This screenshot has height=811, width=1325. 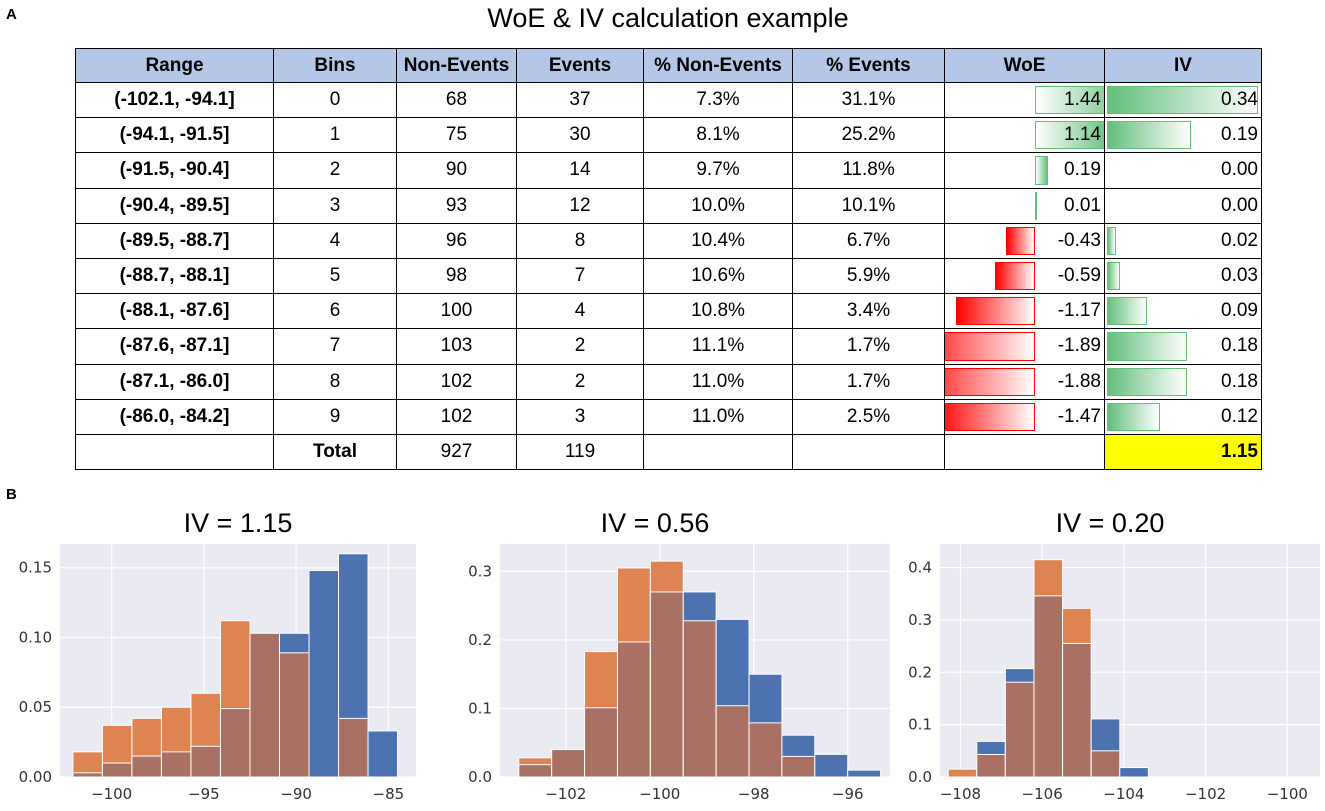 I want to click on cell-pct-events: 2.5%, so click(x=868, y=416).